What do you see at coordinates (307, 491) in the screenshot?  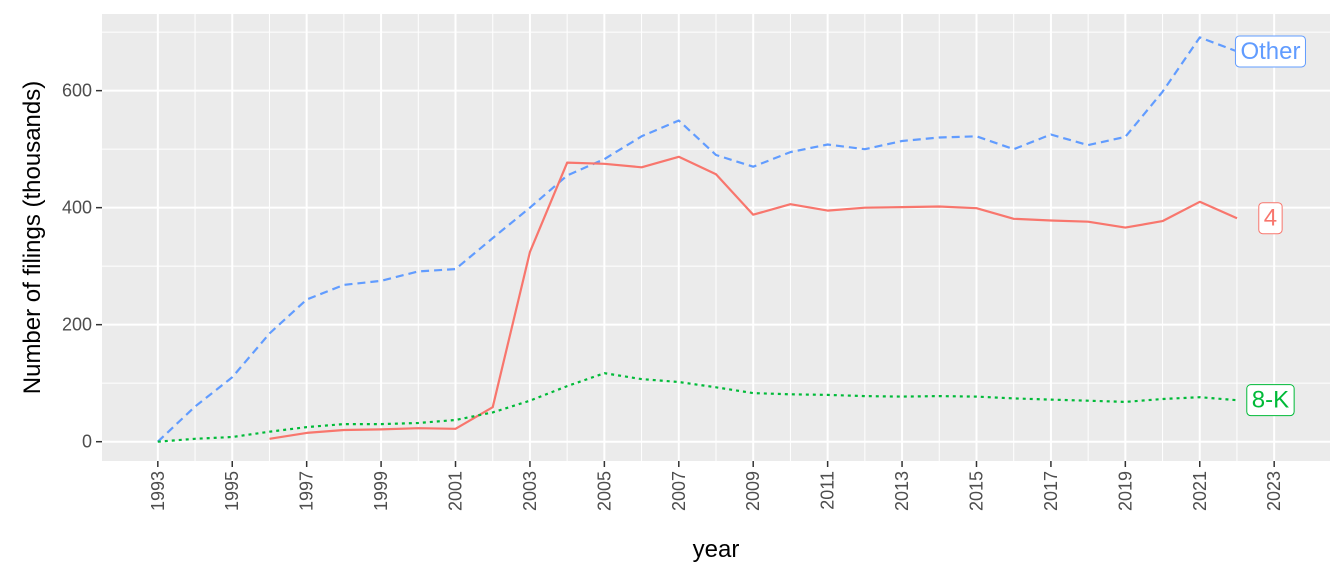 I see `x-tick-label: 1997` at bounding box center [307, 491].